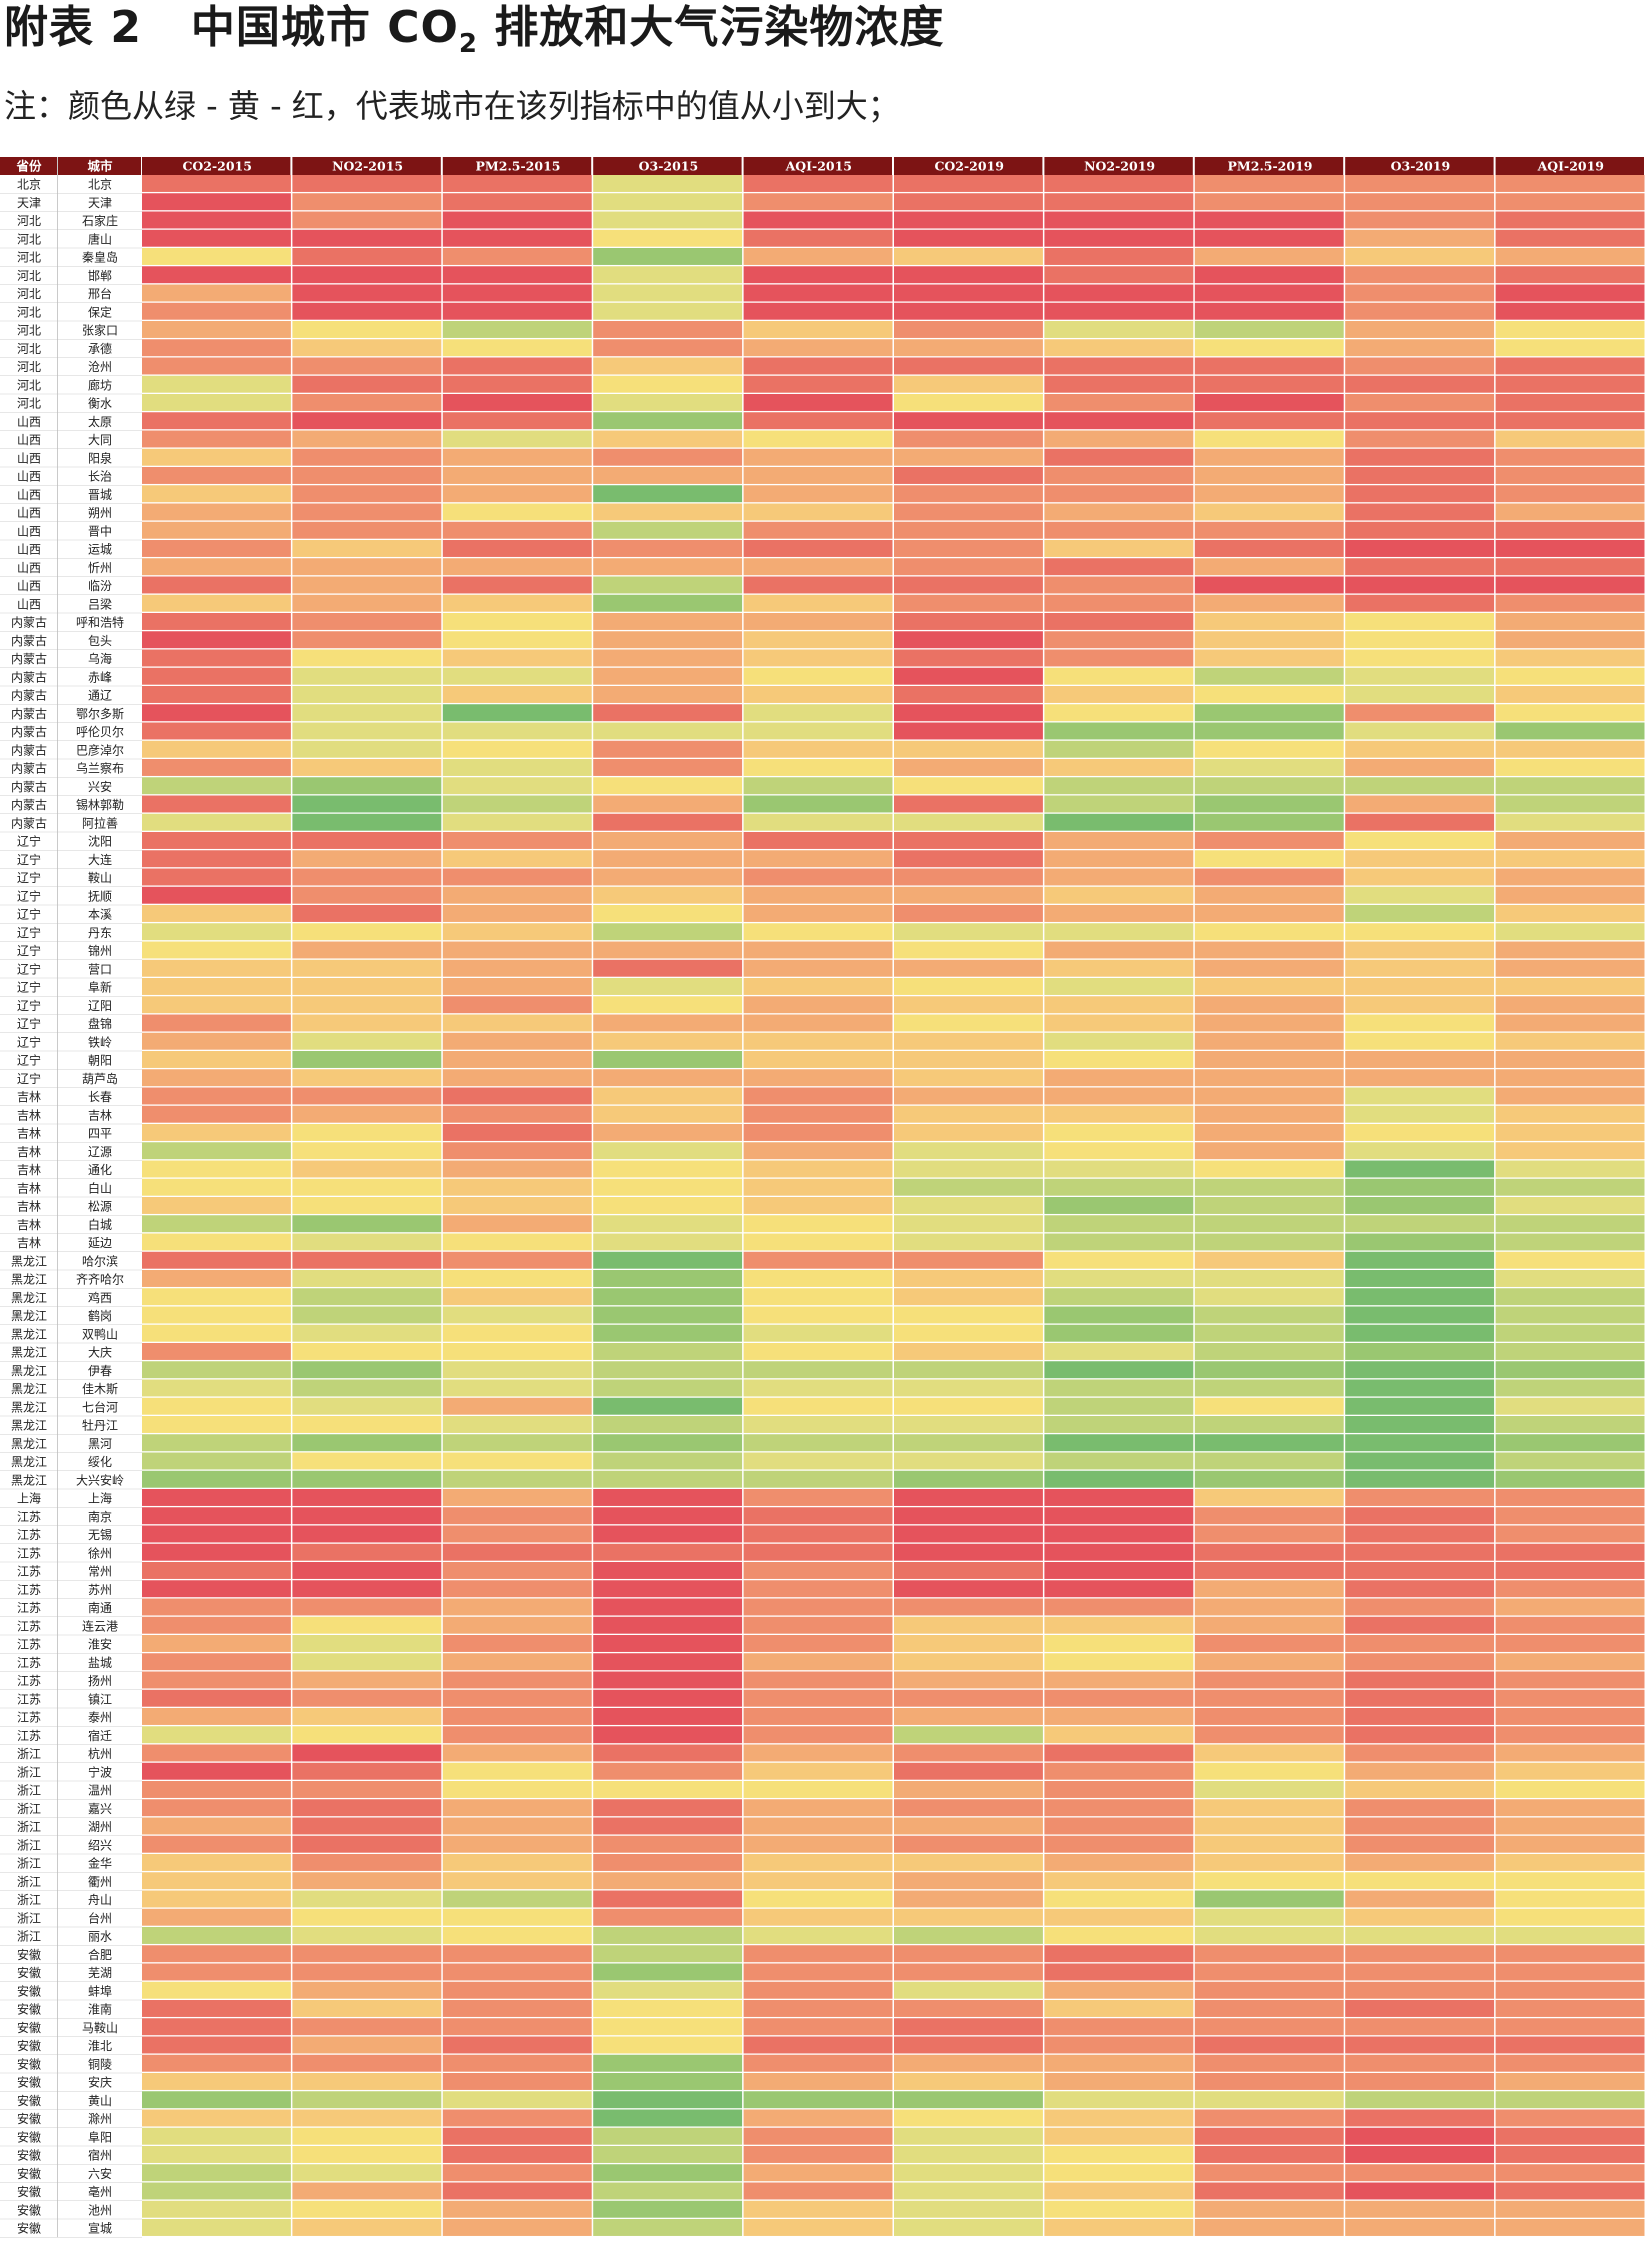 The width and height of the screenshot is (1648, 2244). Describe the element at coordinates (100, 1590) in the screenshot. I see `row-city-label: 苏州` at that location.